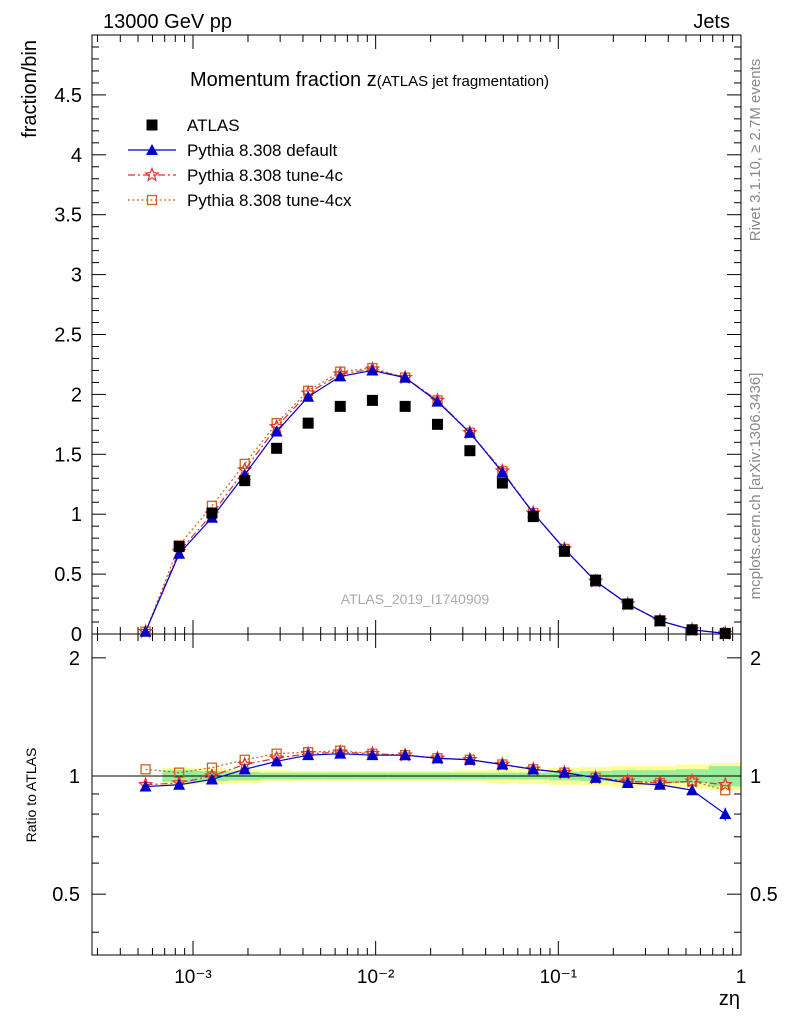  What do you see at coordinates (711, 22) in the screenshot?
I see `header-right: Jets` at bounding box center [711, 22].